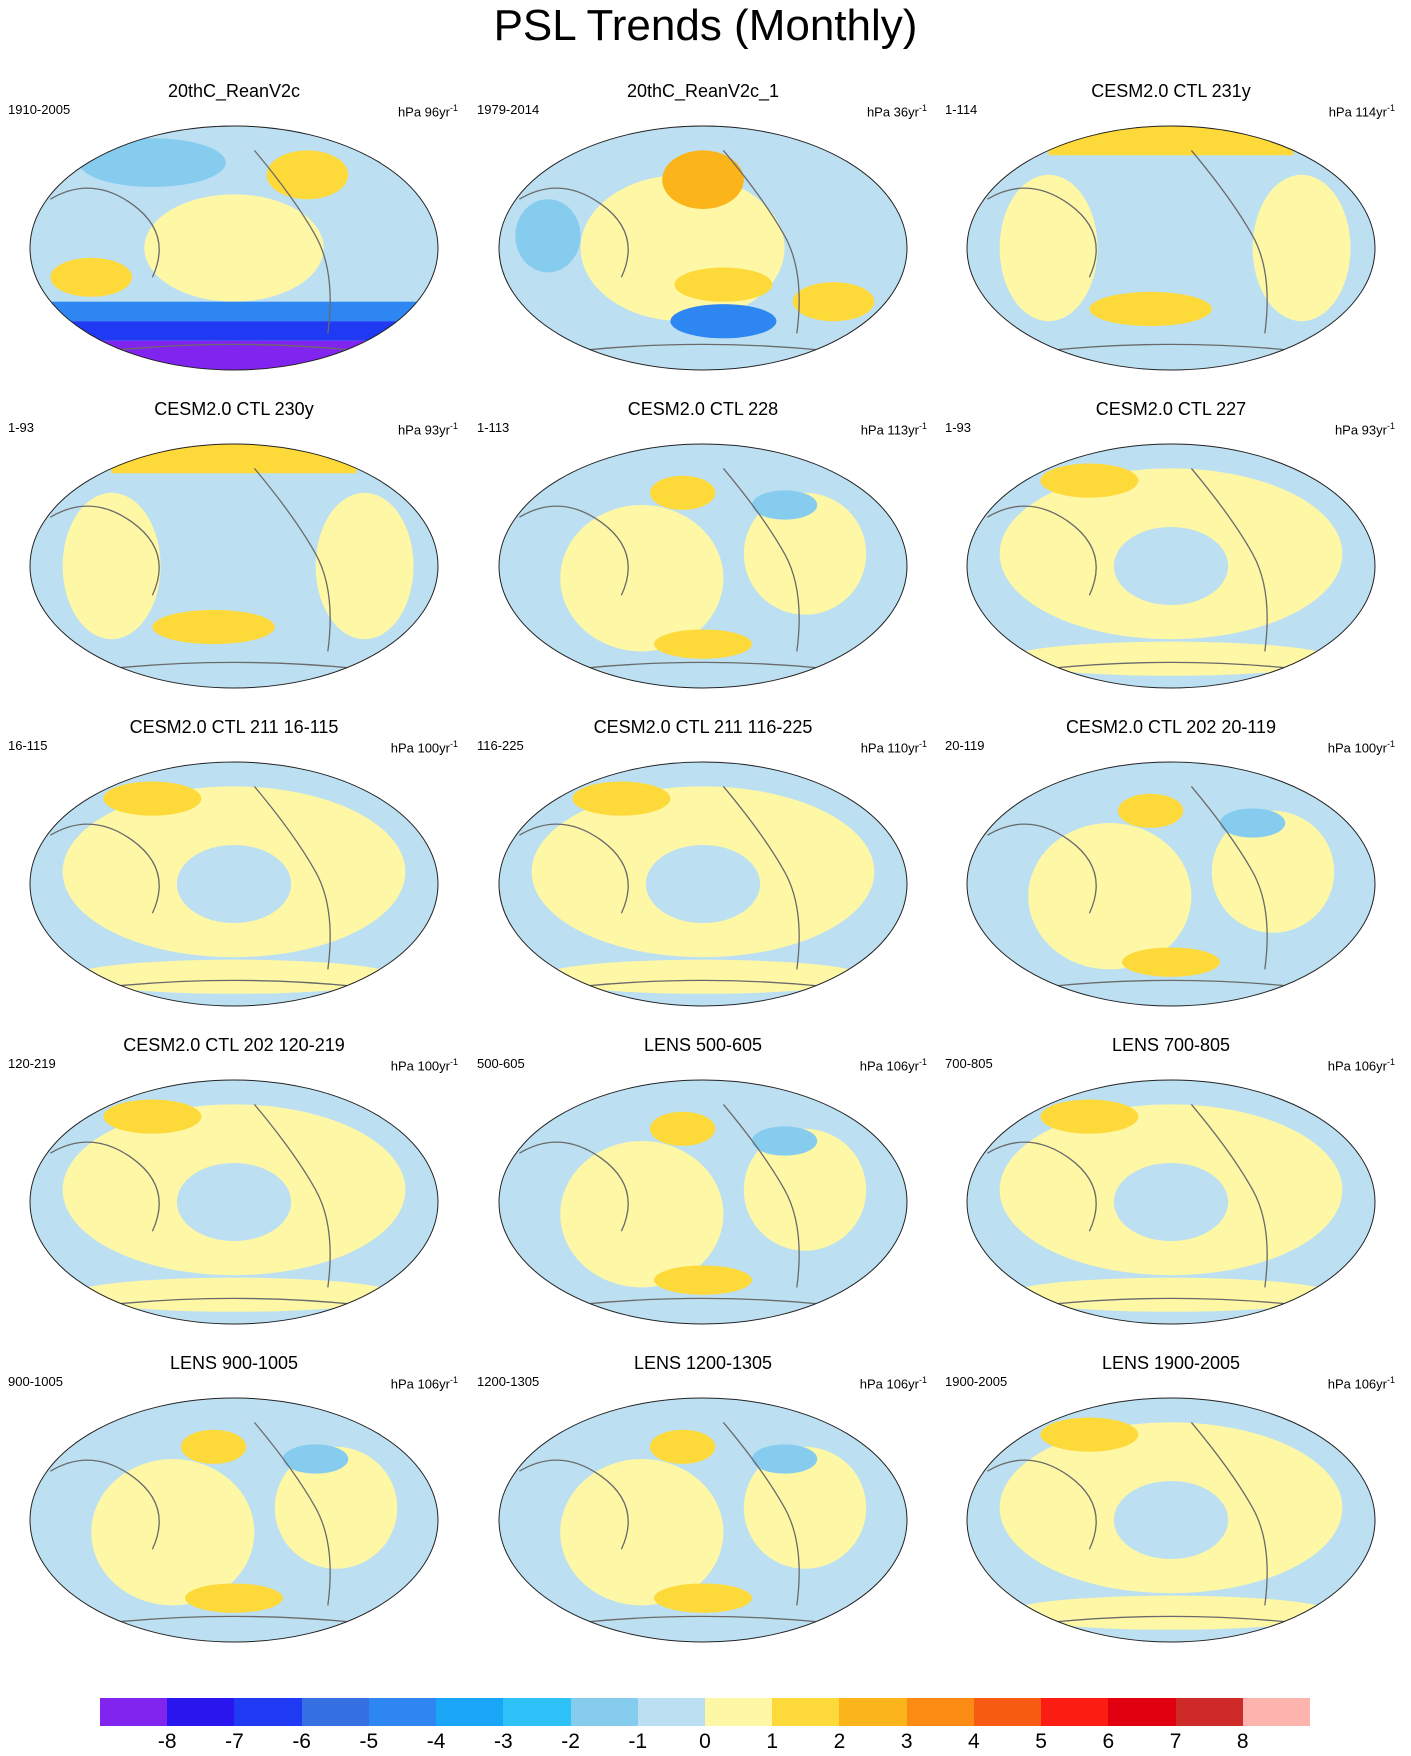  I want to click on colorbar-tick-label: 0, so click(705, 1741).